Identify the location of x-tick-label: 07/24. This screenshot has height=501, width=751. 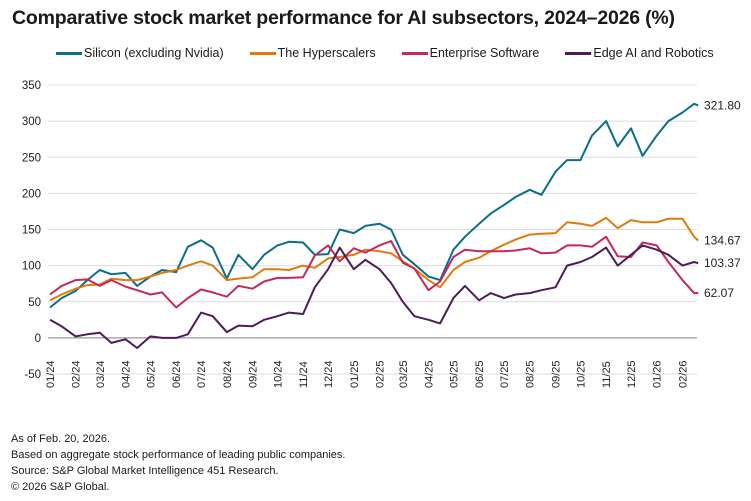
(202, 374).